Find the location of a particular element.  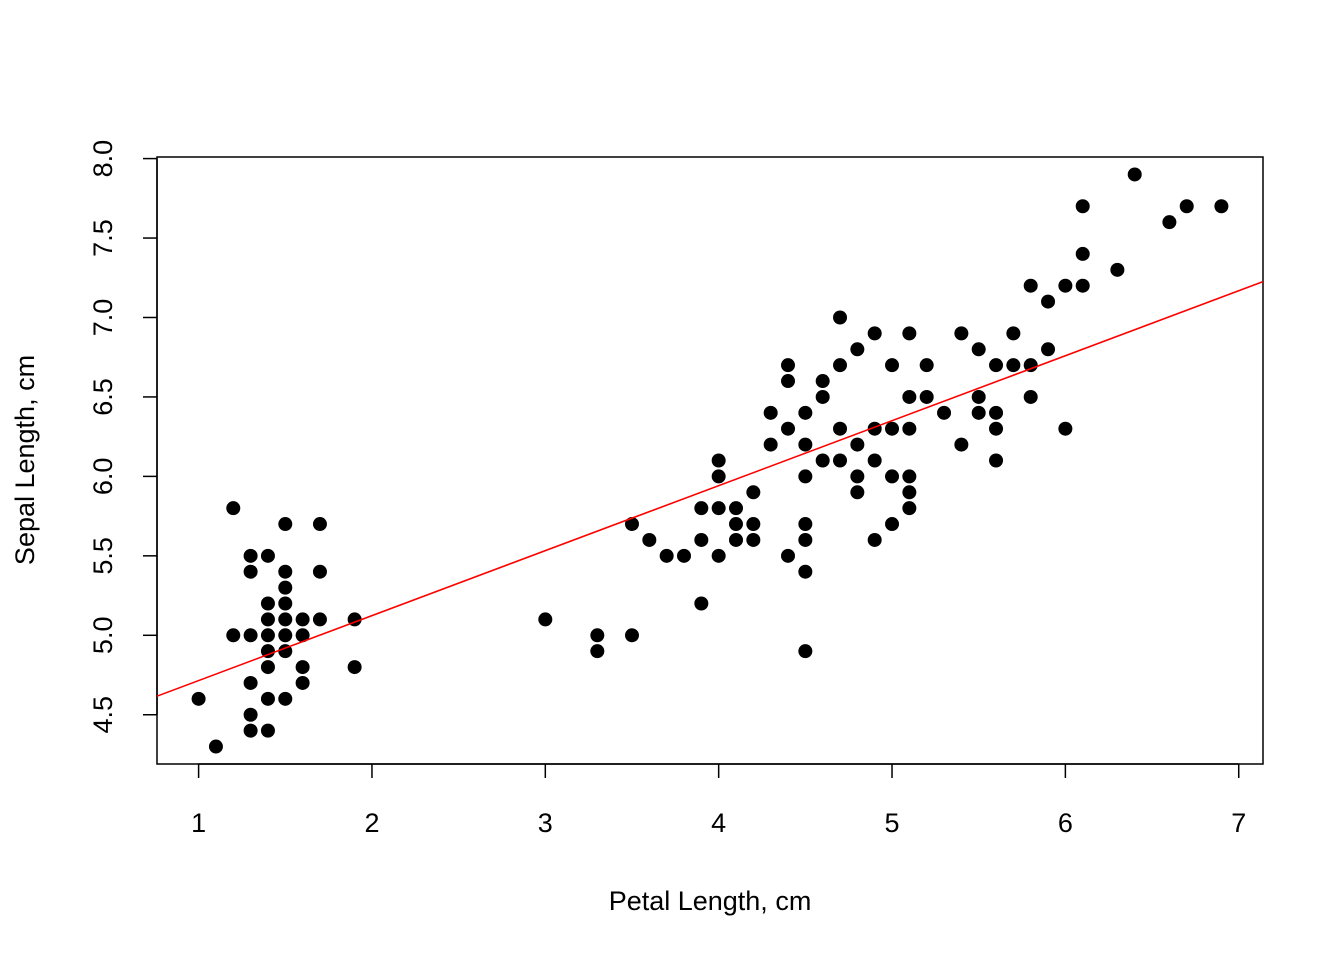

y-tick-label: 5.5 is located at coordinates (103, 556).